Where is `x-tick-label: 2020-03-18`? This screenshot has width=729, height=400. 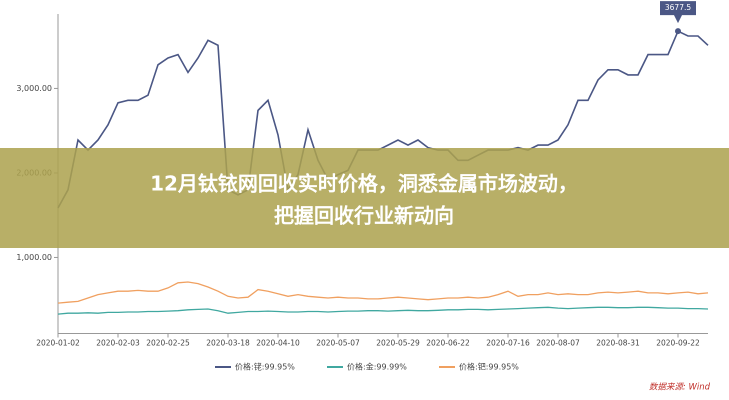 x-tick-label: 2020-03-18 is located at coordinates (228, 343).